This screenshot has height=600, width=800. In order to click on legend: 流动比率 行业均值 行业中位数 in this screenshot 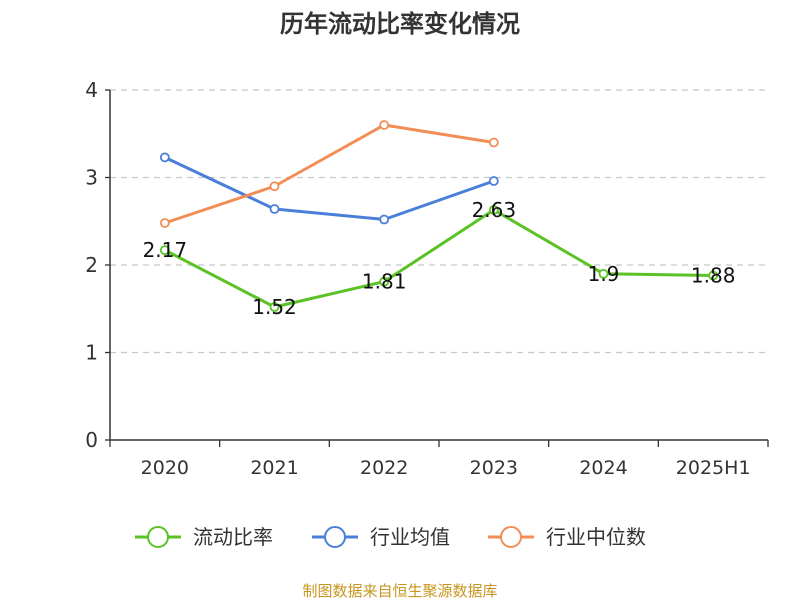, I will do `click(390, 537)`.